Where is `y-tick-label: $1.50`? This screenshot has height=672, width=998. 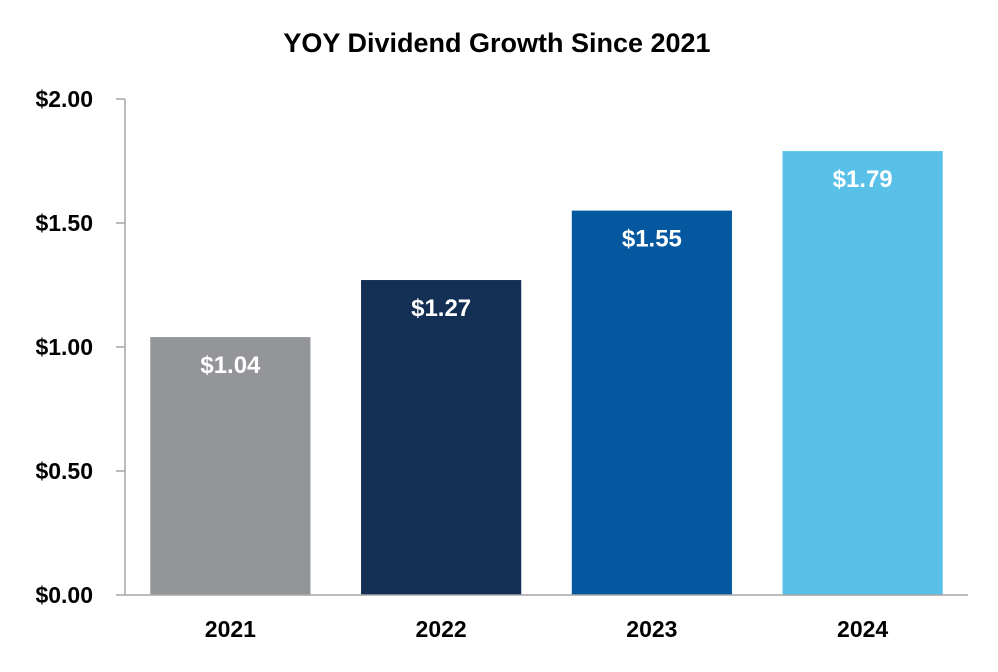 y-tick-label: $1.50 is located at coordinates (64, 223).